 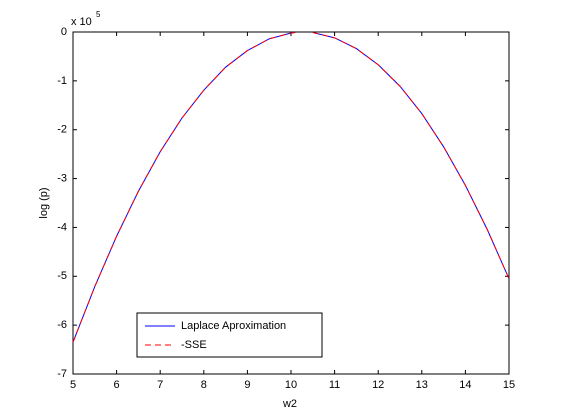 What do you see at coordinates (117, 385) in the screenshot?
I see `x-tick-label: 6` at bounding box center [117, 385].